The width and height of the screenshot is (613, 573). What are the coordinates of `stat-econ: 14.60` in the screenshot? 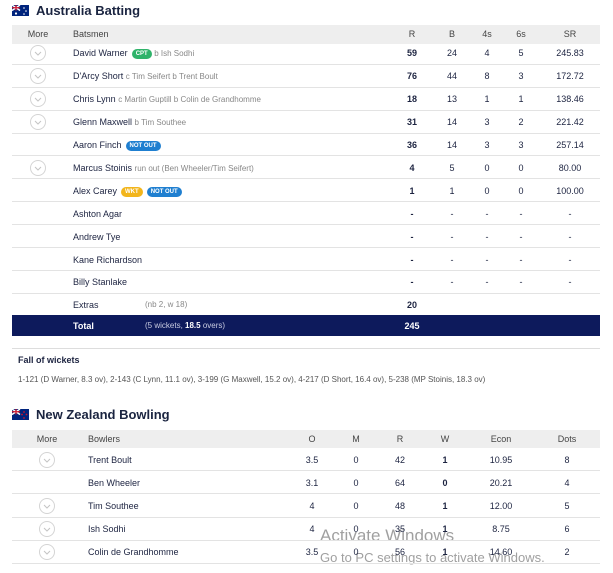 It's located at (501, 552).